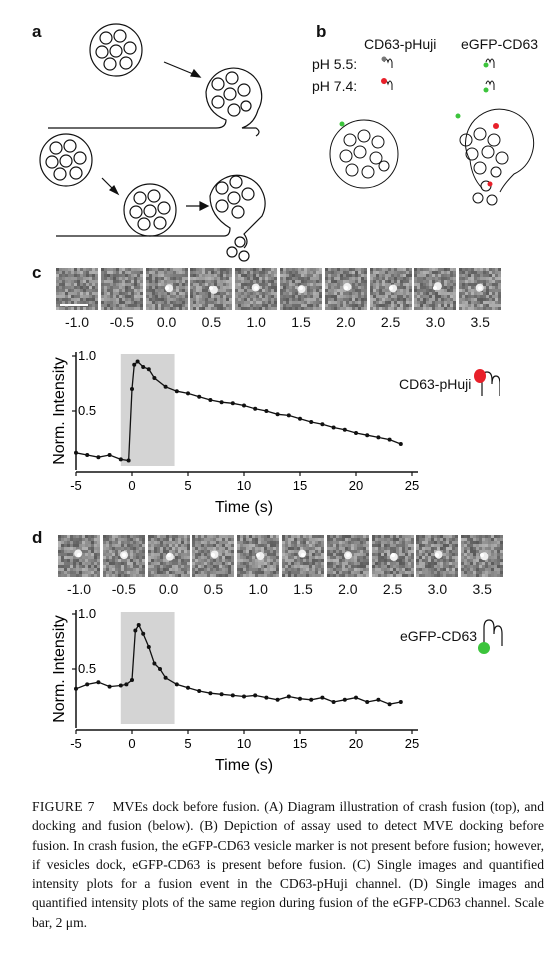  What do you see at coordinates (87, 410) in the screenshot?
I see `panel-c-y-tick-label: 0.5` at bounding box center [87, 410].